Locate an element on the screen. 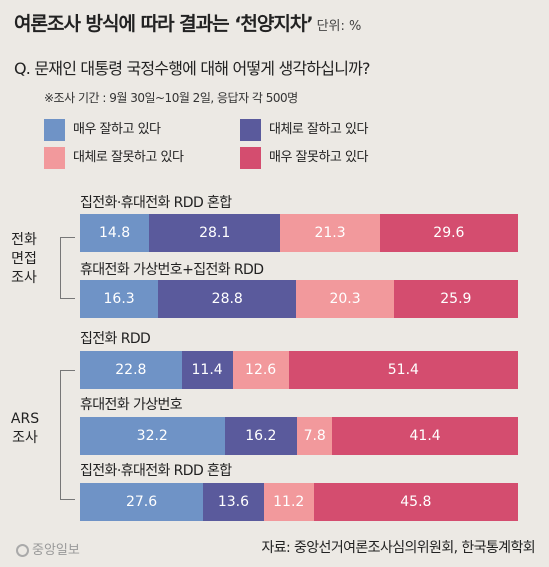  bar-segment: 51.4 is located at coordinates (403, 370).